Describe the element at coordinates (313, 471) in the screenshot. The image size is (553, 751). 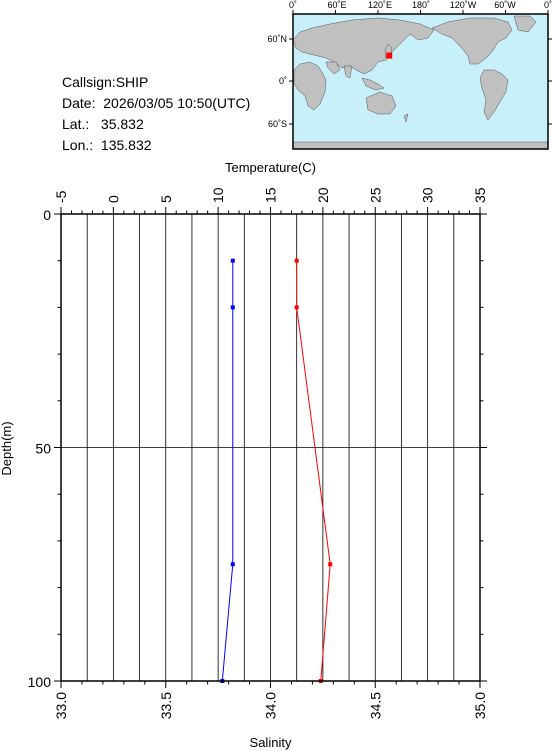
I see `temperature-line` at that location.